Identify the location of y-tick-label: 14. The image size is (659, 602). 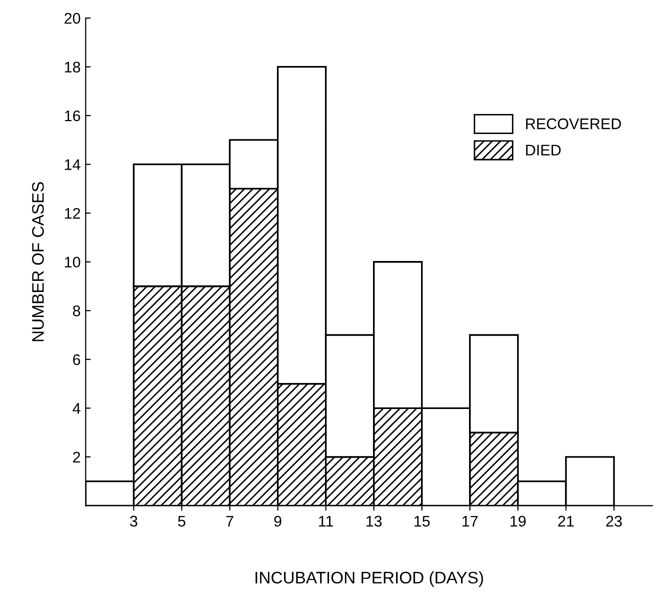
(72, 164).